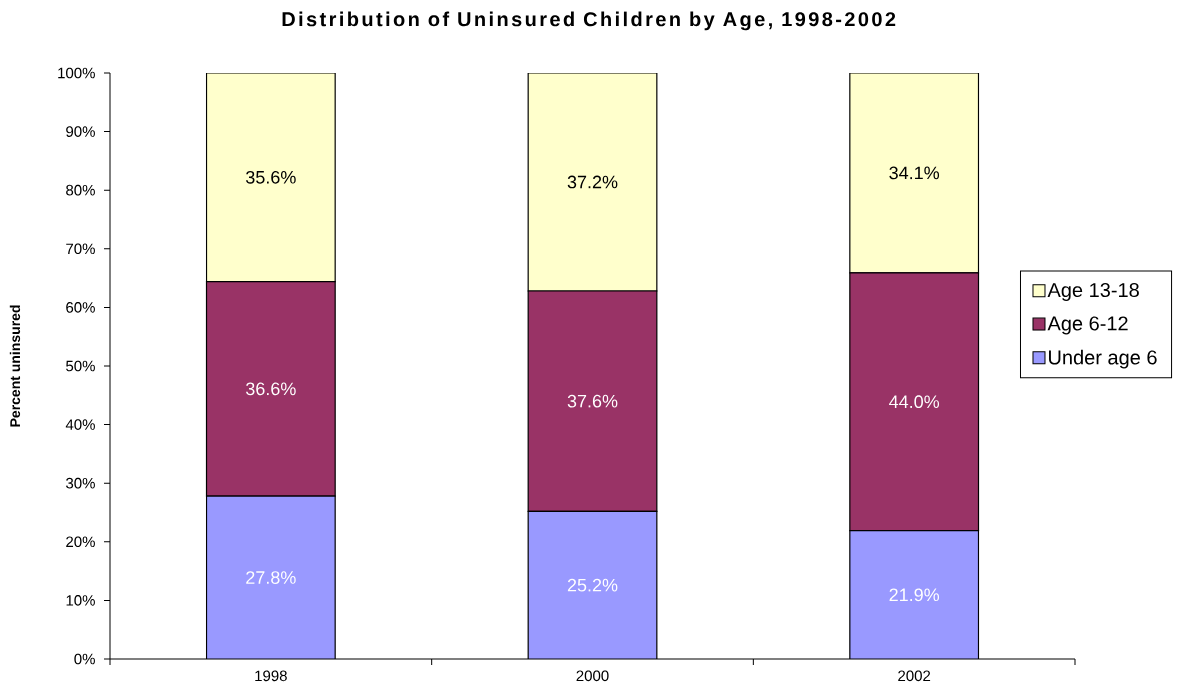 The height and width of the screenshot is (692, 1189). What do you see at coordinates (80, 190) in the screenshot?
I see `y-tick-label: 80%` at bounding box center [80, 190].